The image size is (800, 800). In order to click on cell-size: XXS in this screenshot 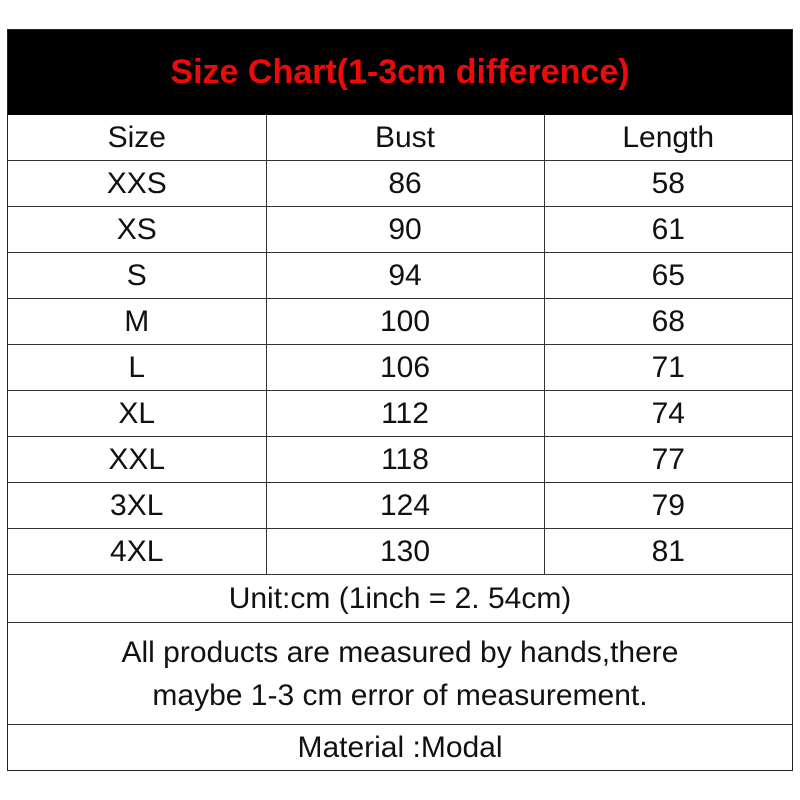, I will do `click(137, 183)`.